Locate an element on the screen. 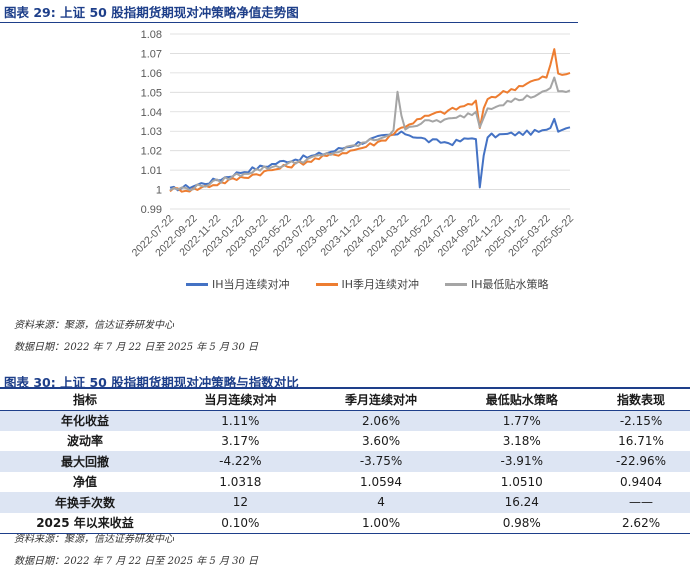 The height and width of the screenshot is (569, 700). table-cell: 12 is located at coordinates (240, 502).